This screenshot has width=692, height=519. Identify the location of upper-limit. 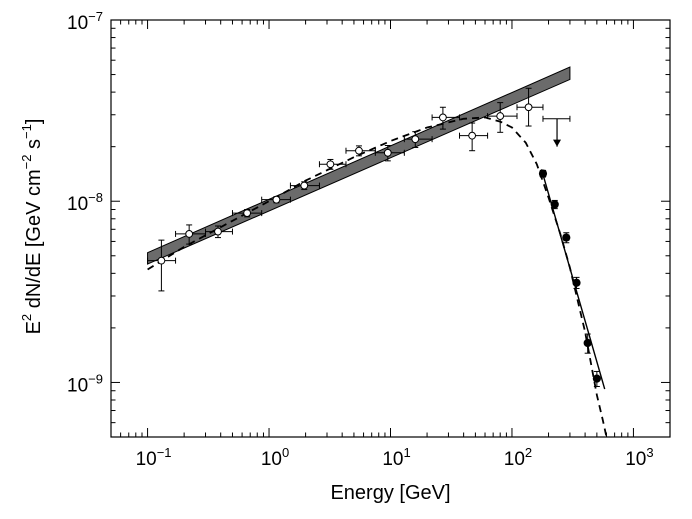
(556, 131).